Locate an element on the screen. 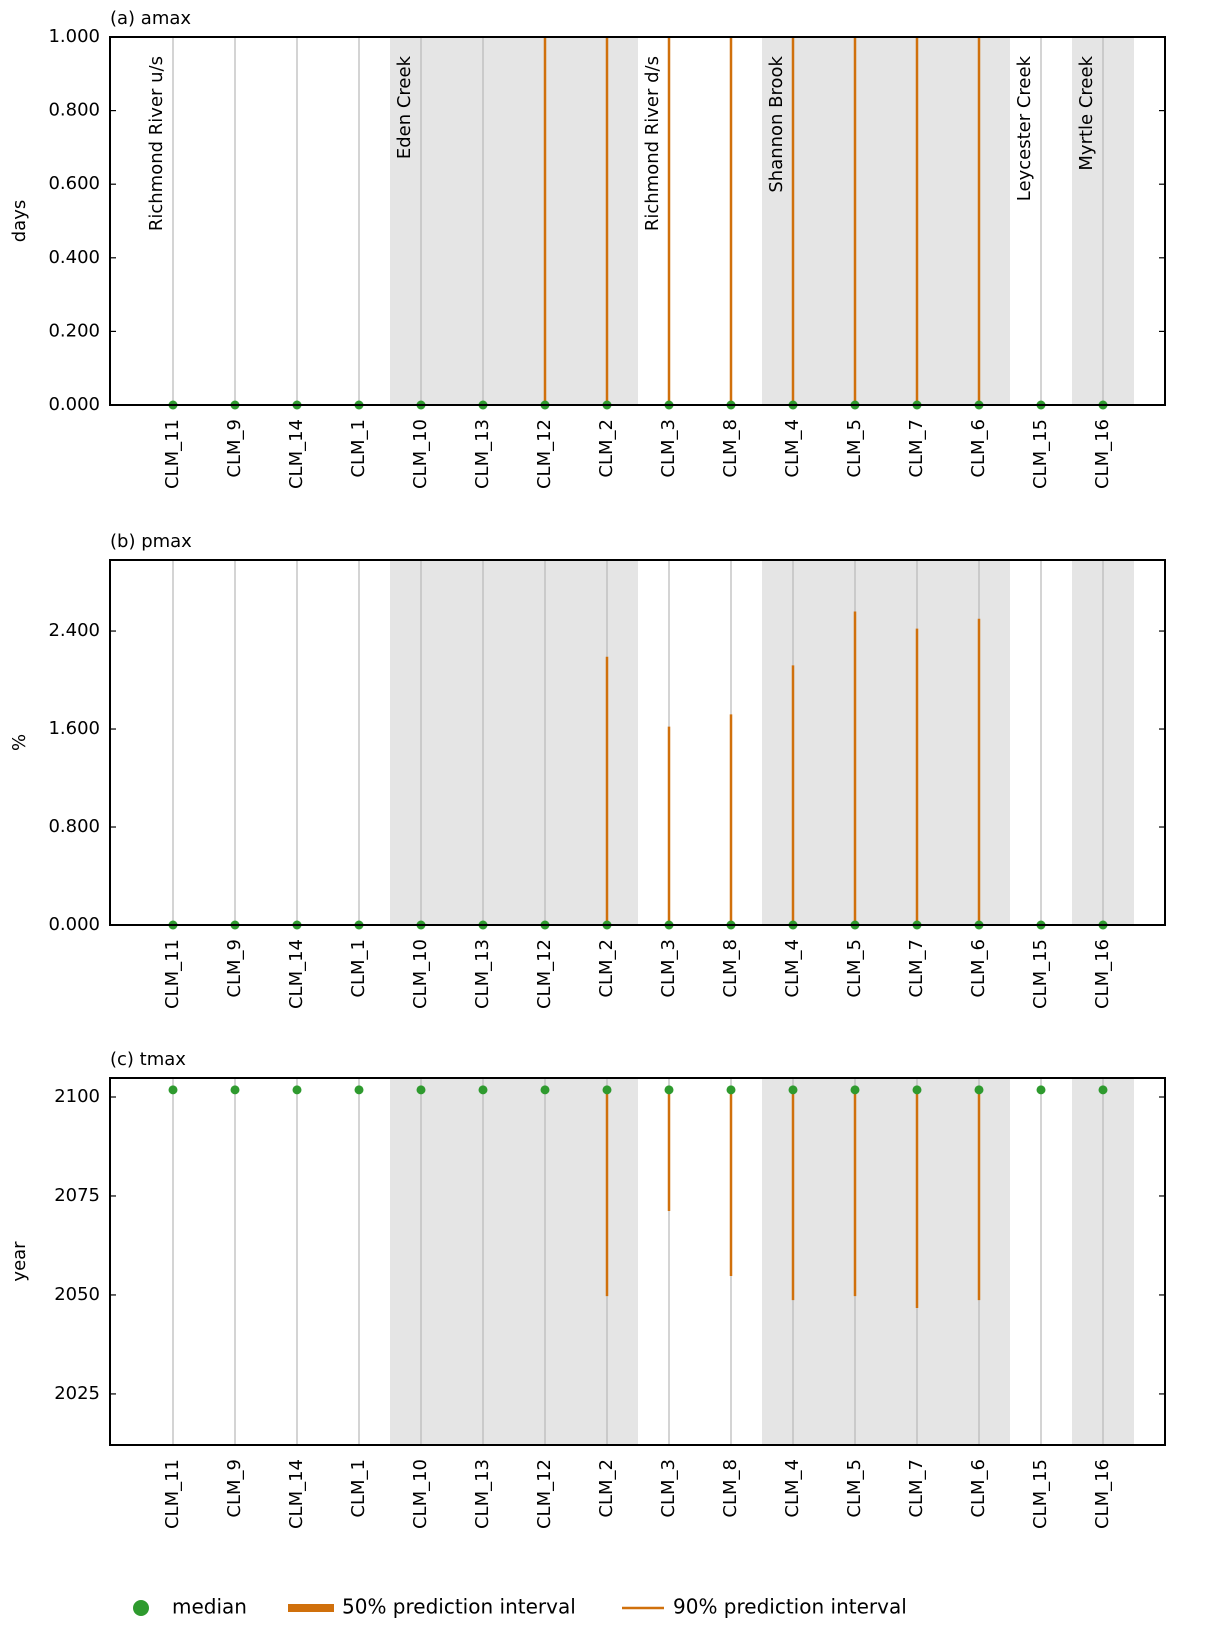  site-label: Richmond River u/s is located at coordinates (156, 143).